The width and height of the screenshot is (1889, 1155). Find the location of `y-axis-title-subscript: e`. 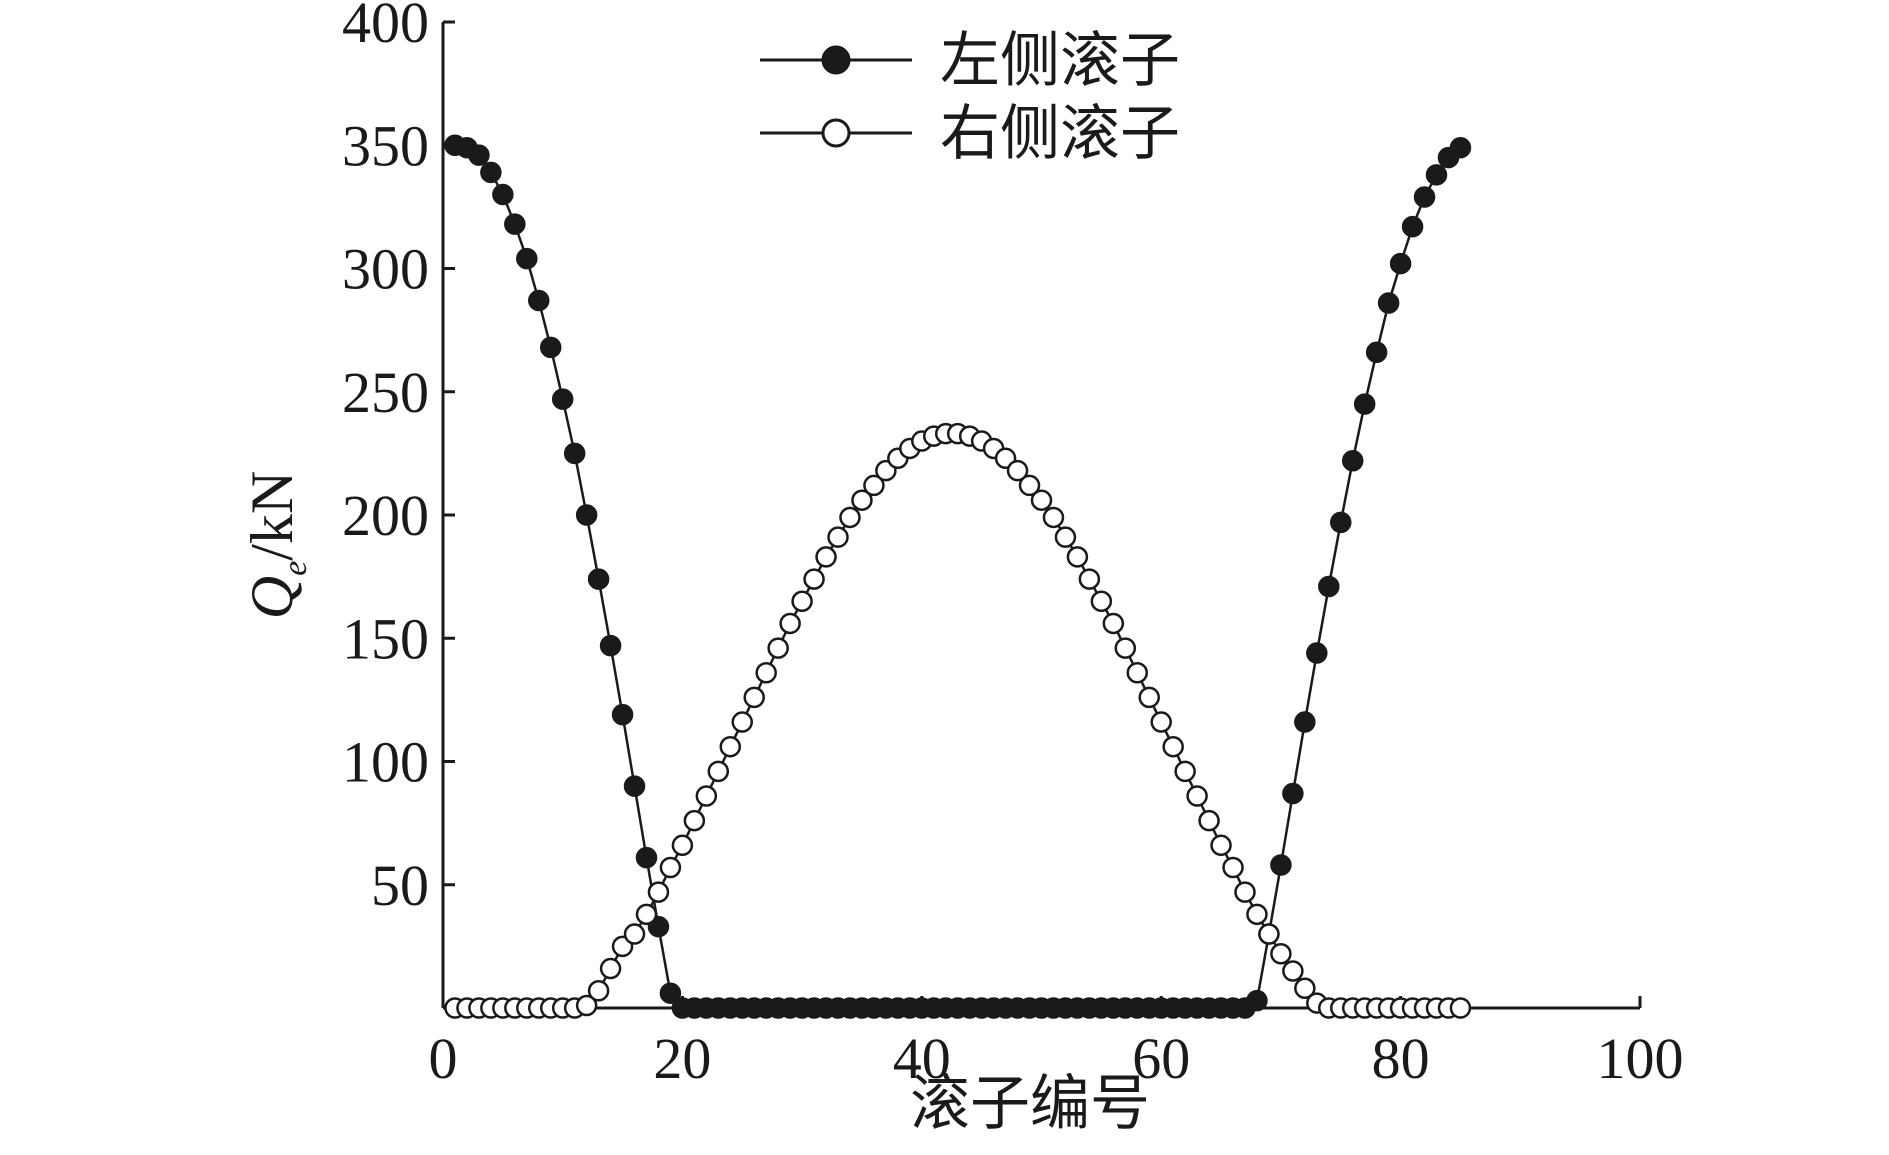

y-axis-title-subscript: e is located at coordinates (295, 568).